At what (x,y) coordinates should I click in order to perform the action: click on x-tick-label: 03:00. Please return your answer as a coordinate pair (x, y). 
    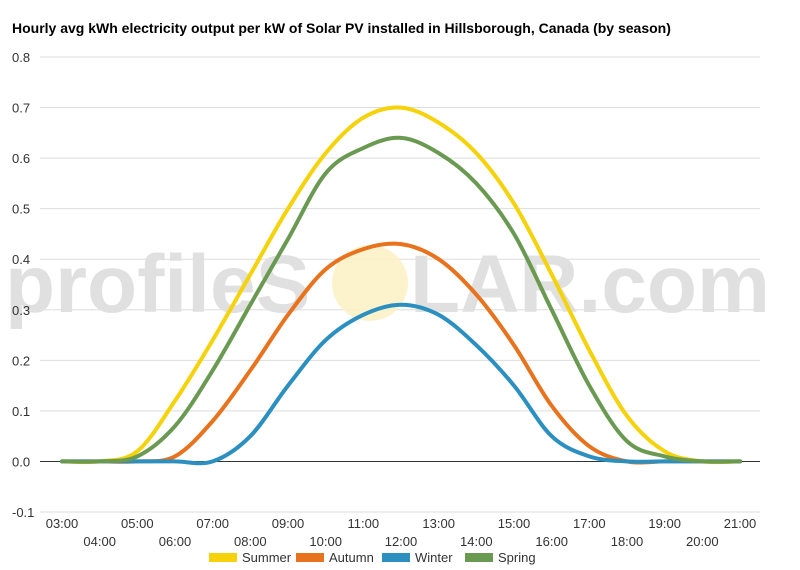
    Looking at the image, I should click on (62, 523).